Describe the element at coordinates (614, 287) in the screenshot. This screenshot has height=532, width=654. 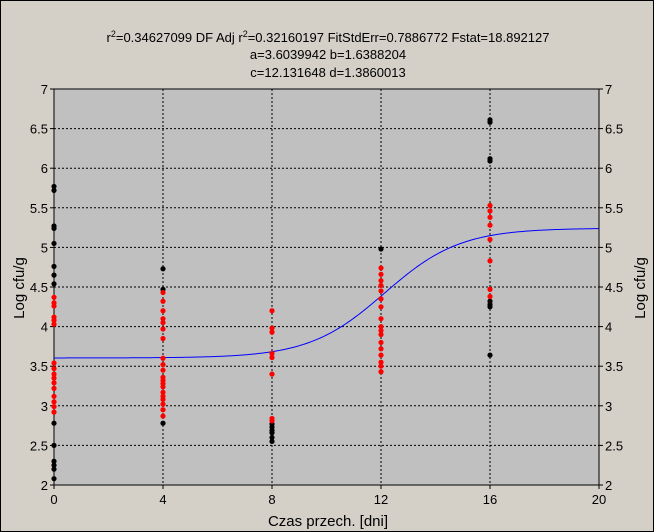
I see `y-tick-label-right: 4.5` at that location.